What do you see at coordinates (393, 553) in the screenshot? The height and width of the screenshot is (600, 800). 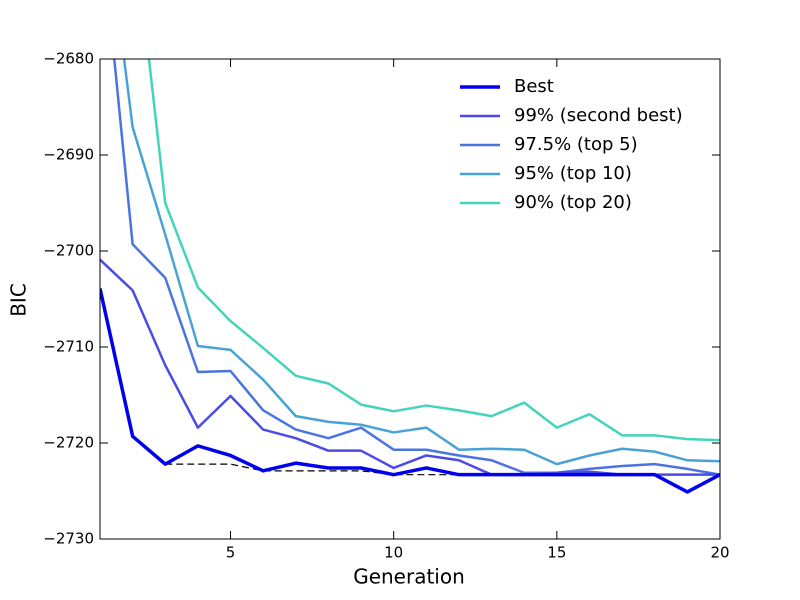 I see `x-tick-label: 10` at bounding box center [393, 553].